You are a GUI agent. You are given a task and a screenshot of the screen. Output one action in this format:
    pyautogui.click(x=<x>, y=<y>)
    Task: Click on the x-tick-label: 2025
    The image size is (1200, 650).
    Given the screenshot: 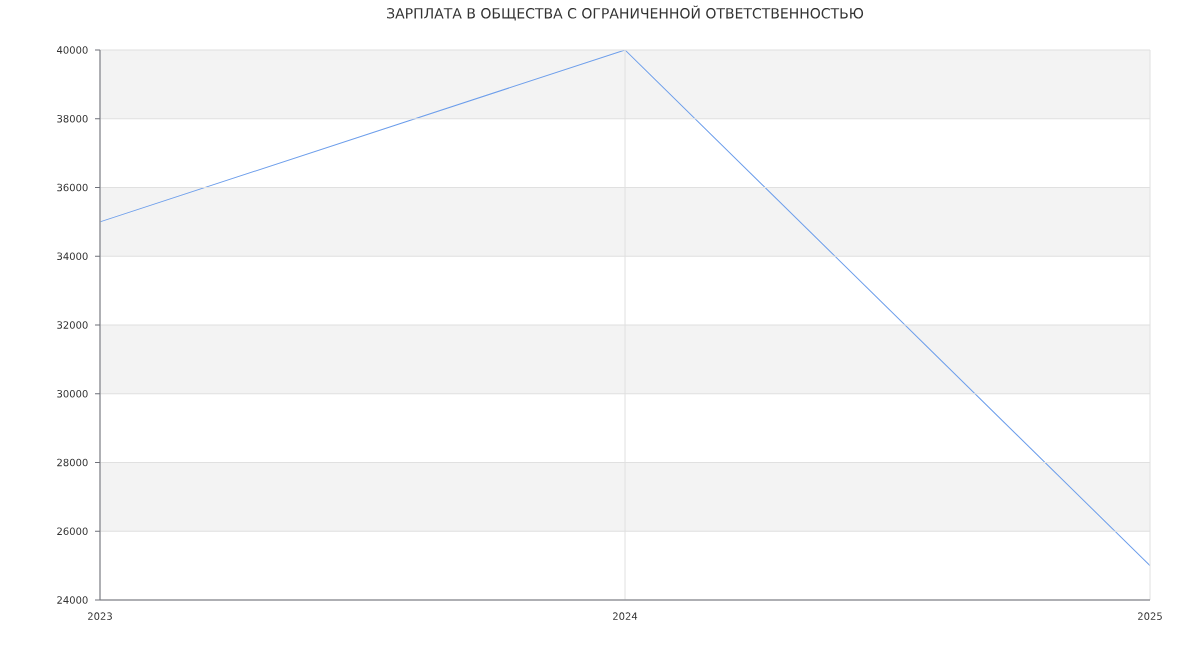 What is the action you would take?
    pyautogui.click(x=1150, y=616)
    